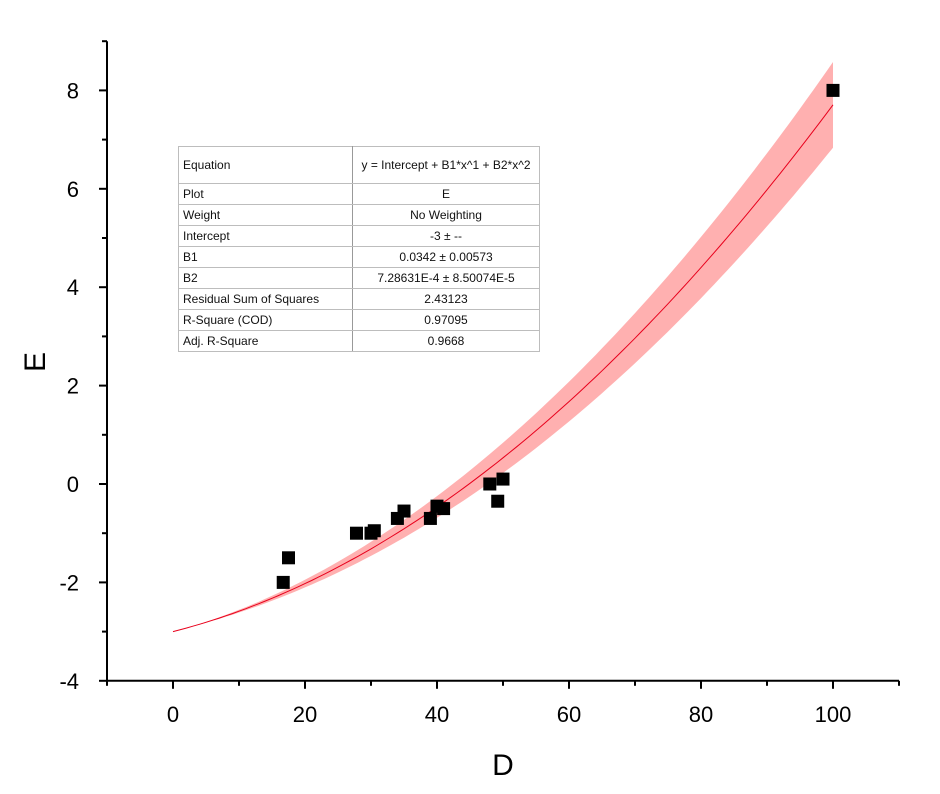 This screenshot has height=794, width=940. Describe the element at coordinates (73, 90) in the screenshot. I see `y-tick-label: 8` at that location.